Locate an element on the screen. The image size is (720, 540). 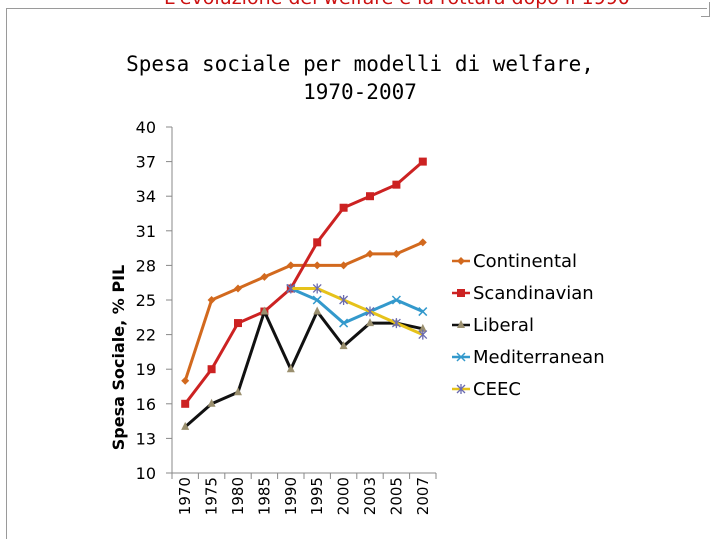
legend-label: Continental is located at coordinates (525, 261).